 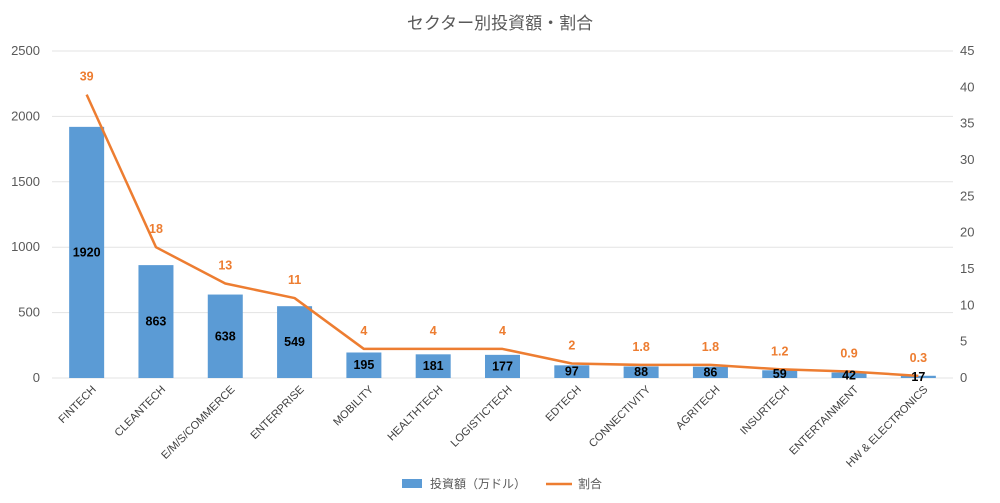 I want to click on bar-data-label: 88, so click(x=641, y=372).